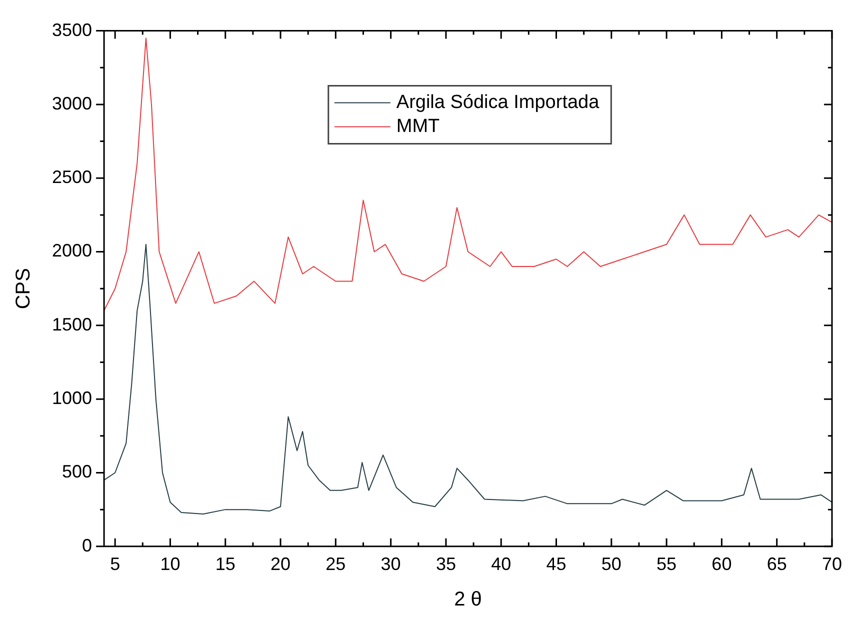 Image resolution: width=858 pixels, height=626 pixels. What do you see at coordinates (72, 103) in the screenshot?
I see `y-tick-label: 3000` at bounding box center [72, 103].